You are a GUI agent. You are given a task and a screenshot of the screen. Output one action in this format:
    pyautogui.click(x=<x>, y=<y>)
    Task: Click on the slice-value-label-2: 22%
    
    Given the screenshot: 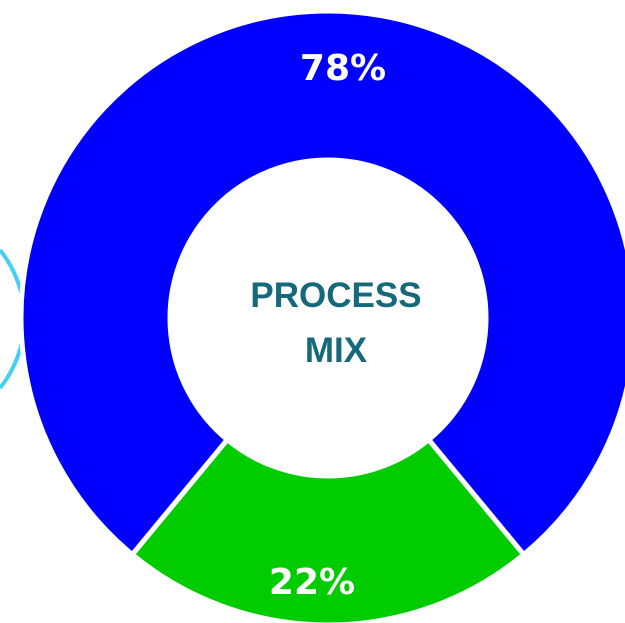 What is the action you would take?
    pyautogui.click(x=312, y=582)
    